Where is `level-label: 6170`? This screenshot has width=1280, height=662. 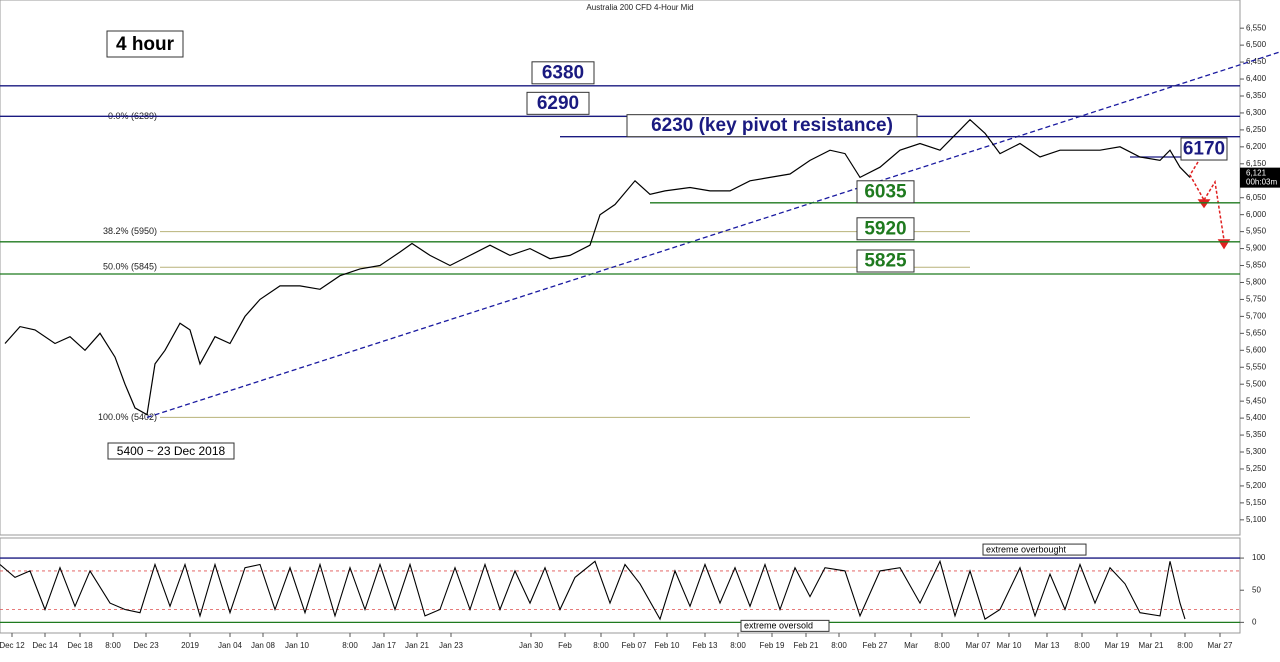
level-label: 6170 is located at coordinates (1204, 149).